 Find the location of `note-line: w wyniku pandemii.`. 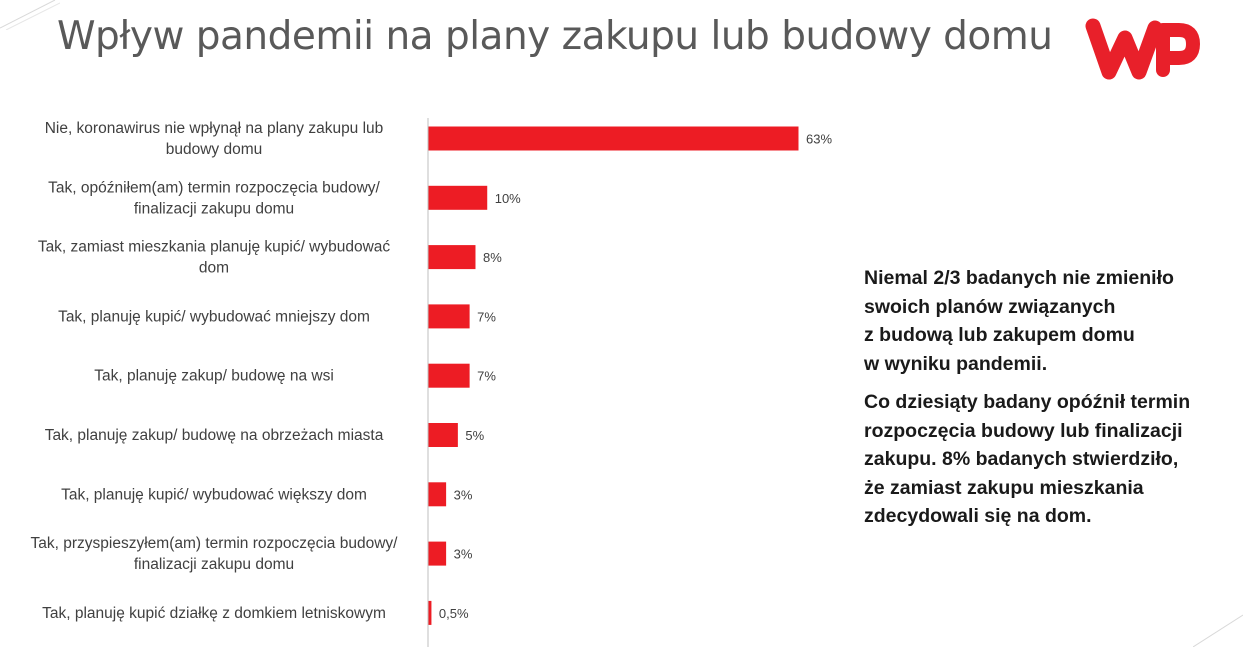

note-line: w wyniku pandemii. is located at coordinates (956, 363).